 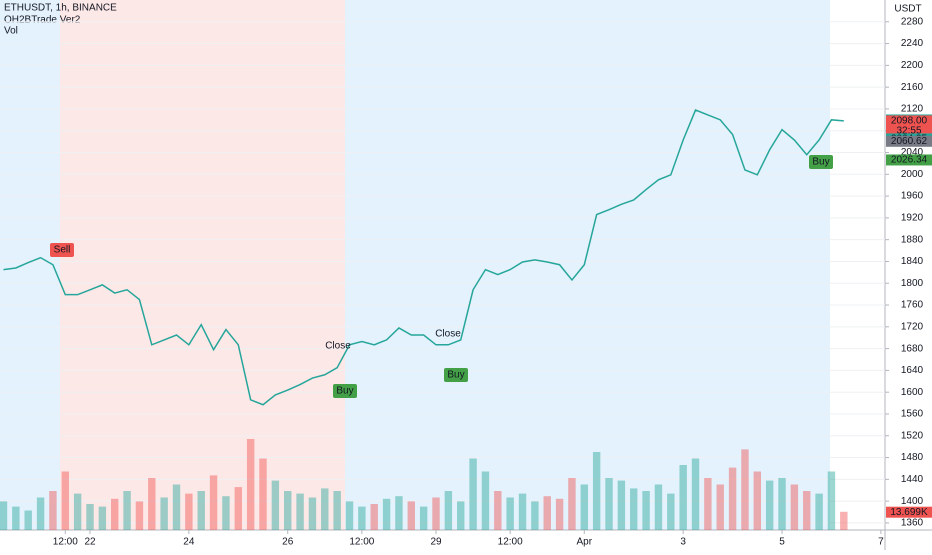 I want to click on y-tick-label: 1600, so click(x=912, y=392).